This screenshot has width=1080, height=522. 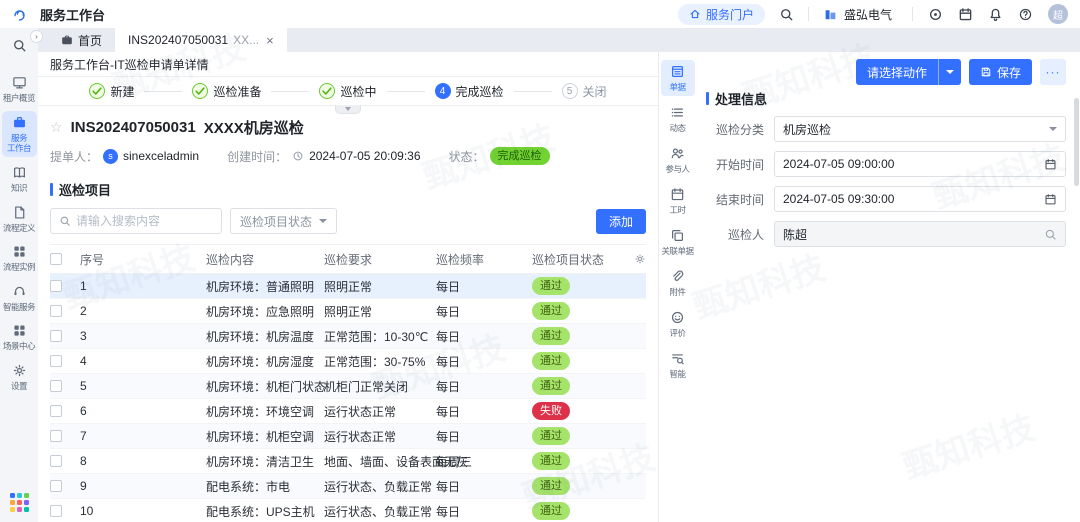 I want to click on search-icon, so click(x=1050, y=234).